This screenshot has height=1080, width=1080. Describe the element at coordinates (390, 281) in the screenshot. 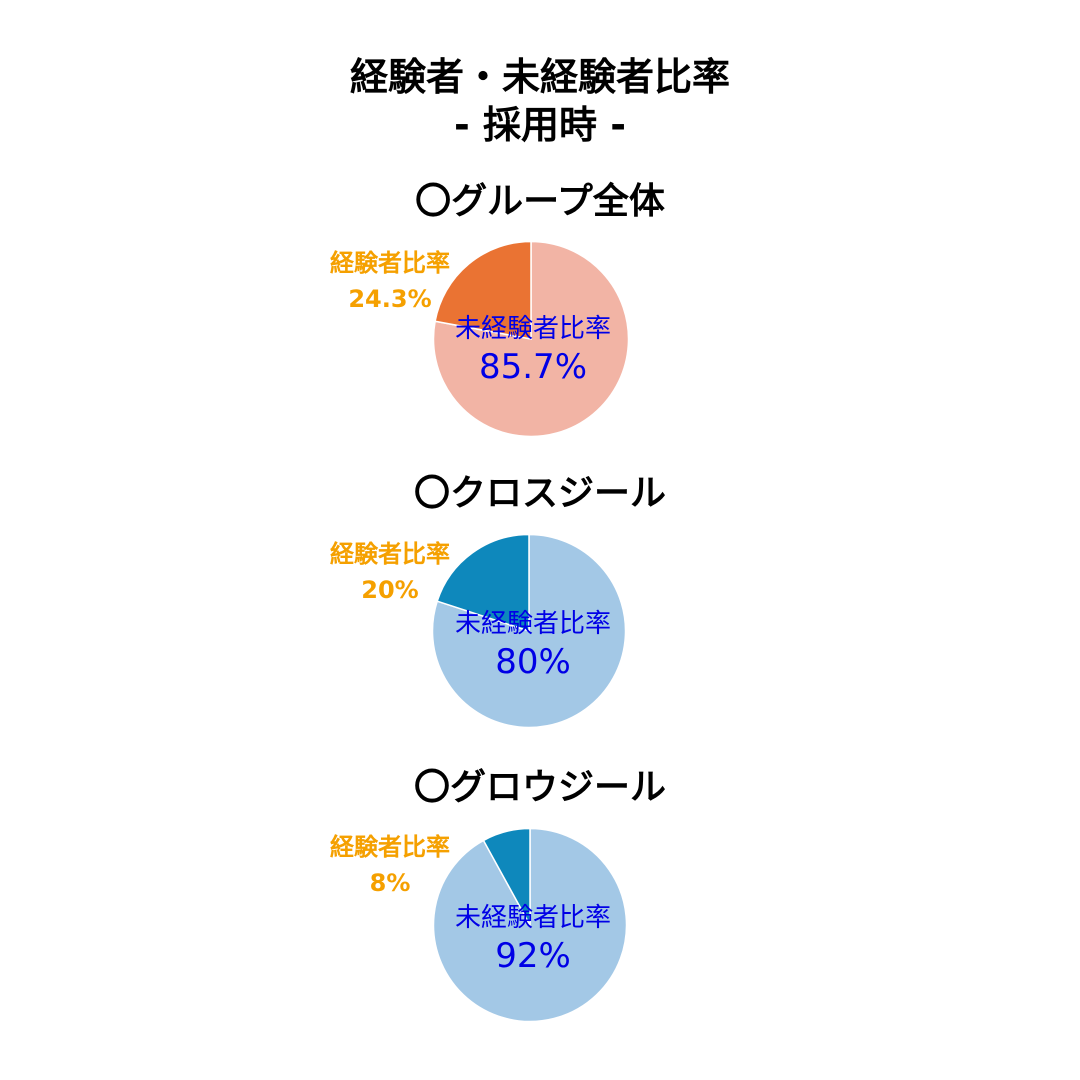

I see `experienced-label: 経験者比率 24.3%` at that location.